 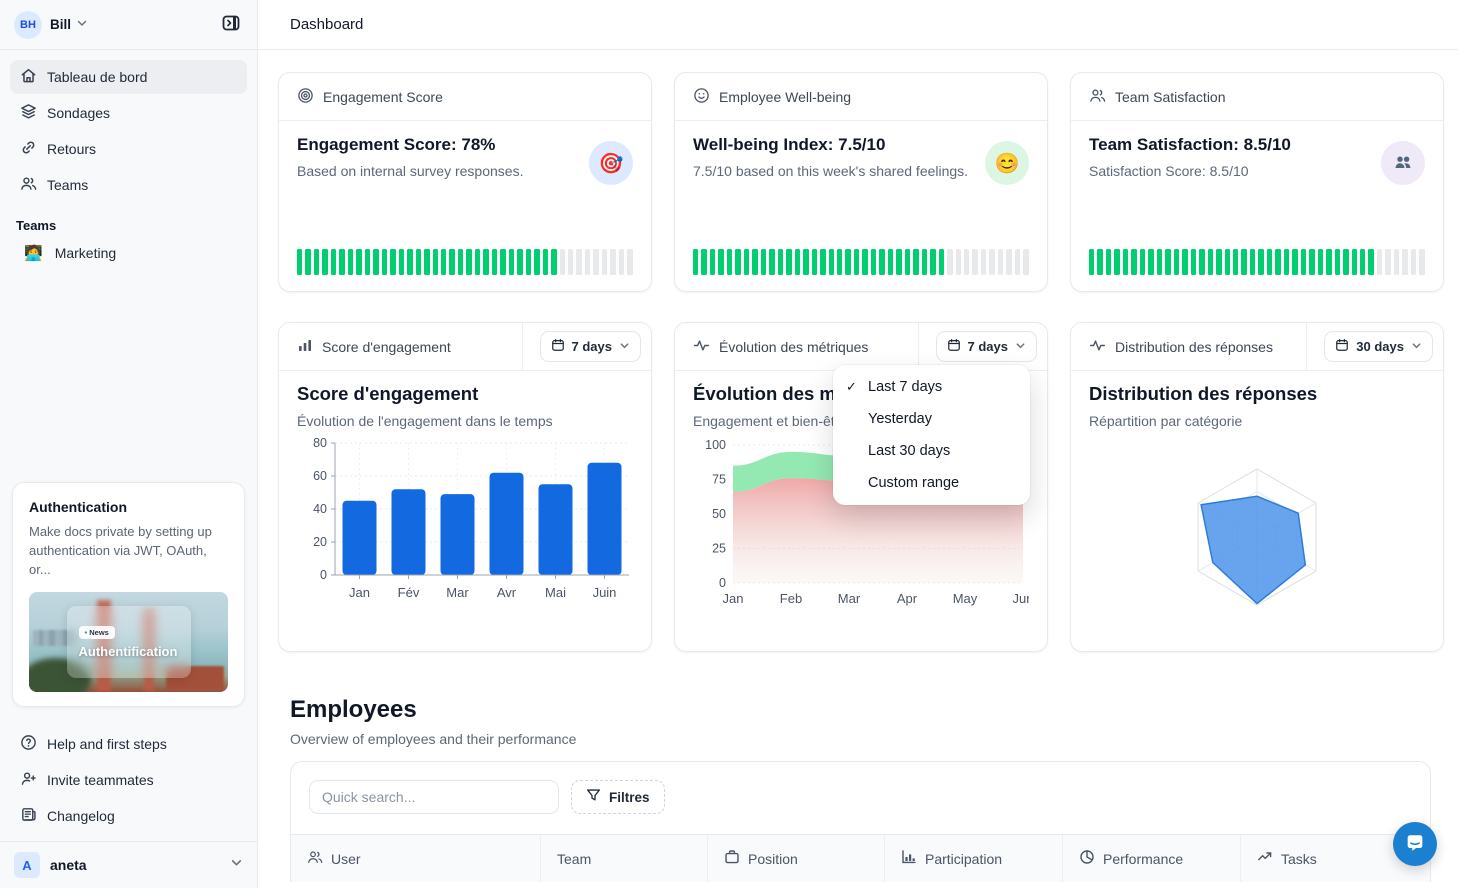 I want to click on team-emoji: 🧑‍💻, so click(x=33, y=253).